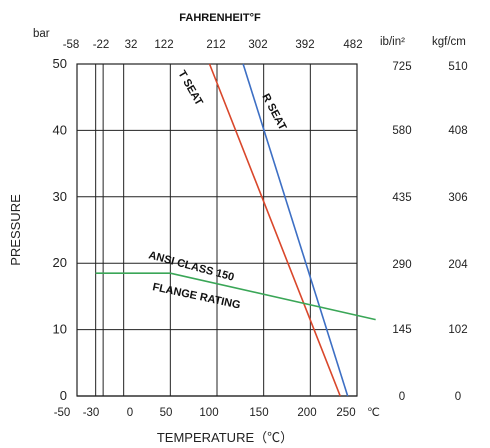 This screenshot has width=490, height=448. Describe the element at coordinates (457, 67) in the screenshot. I see `right-tick-kgf: 510` at that location.